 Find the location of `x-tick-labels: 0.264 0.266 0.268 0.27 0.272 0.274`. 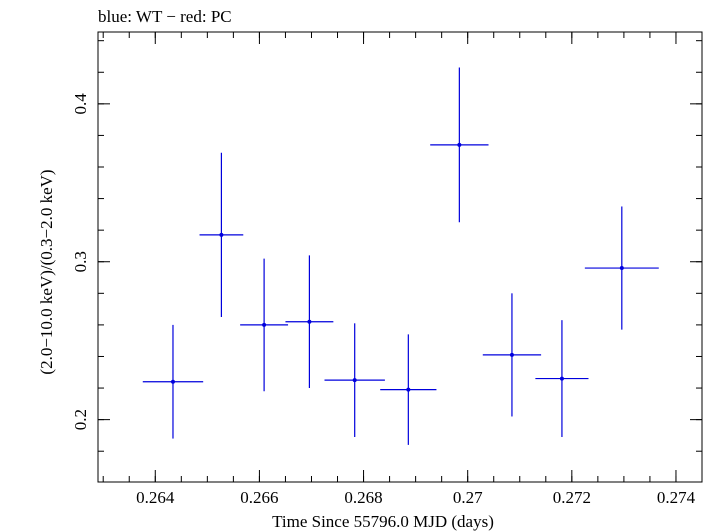

x-tick-labels: 0.264 0.266 0.268 0.27 0.272 0.274 is located at coordinates (415, 497).